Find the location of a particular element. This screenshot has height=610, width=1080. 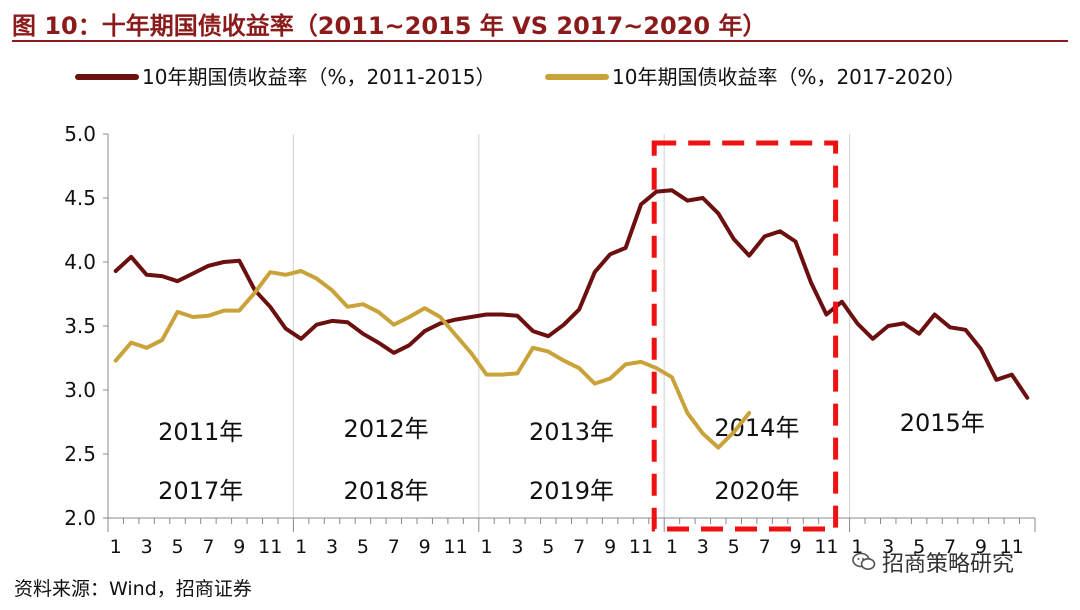

year-label-bottom-3: 2019年 is located at coordinates (571, 491).